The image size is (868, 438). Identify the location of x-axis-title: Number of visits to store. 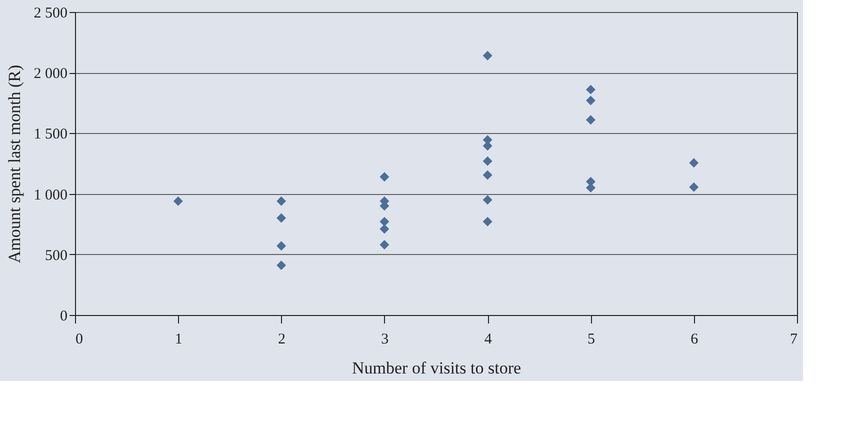
(437, 368).